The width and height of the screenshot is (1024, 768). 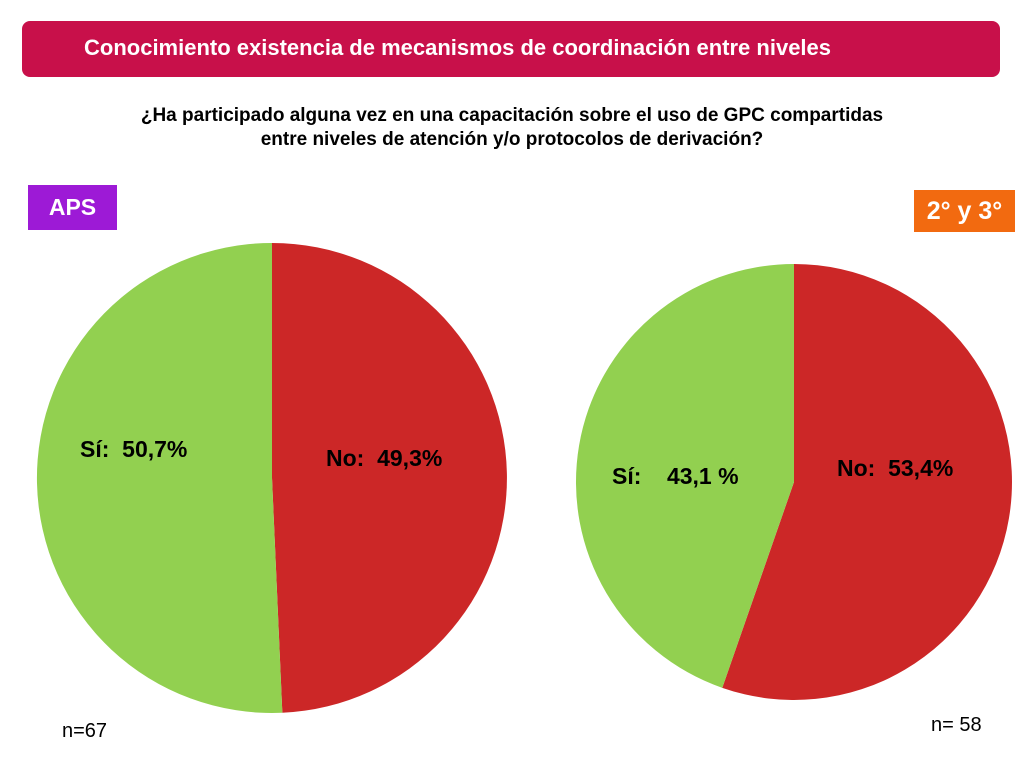 What do you see at coordinates (895, 468) in the screenshot?
I see `level-2-3-slice-label-no: No: 53,4%` at bounding box center [895, 468].